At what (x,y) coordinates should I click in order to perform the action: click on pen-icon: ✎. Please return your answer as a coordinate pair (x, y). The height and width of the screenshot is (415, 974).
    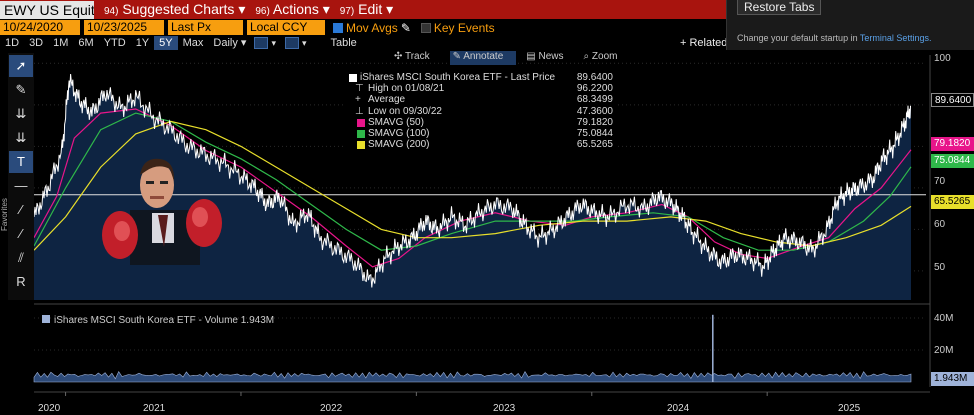
    Looking at the image, I should click on (21, 89).